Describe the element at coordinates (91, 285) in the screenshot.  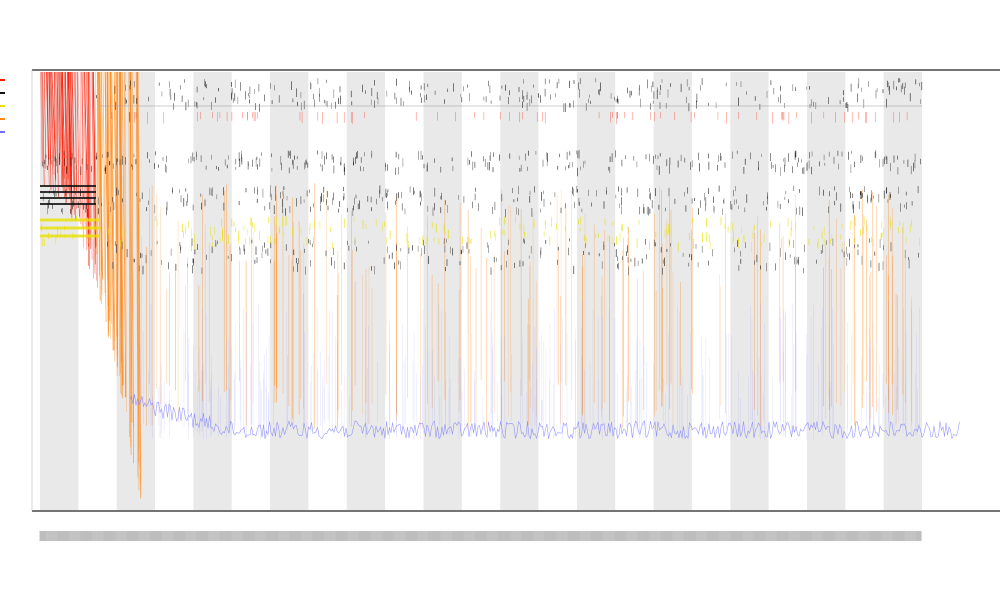
I see `series-red-lines` at that location.